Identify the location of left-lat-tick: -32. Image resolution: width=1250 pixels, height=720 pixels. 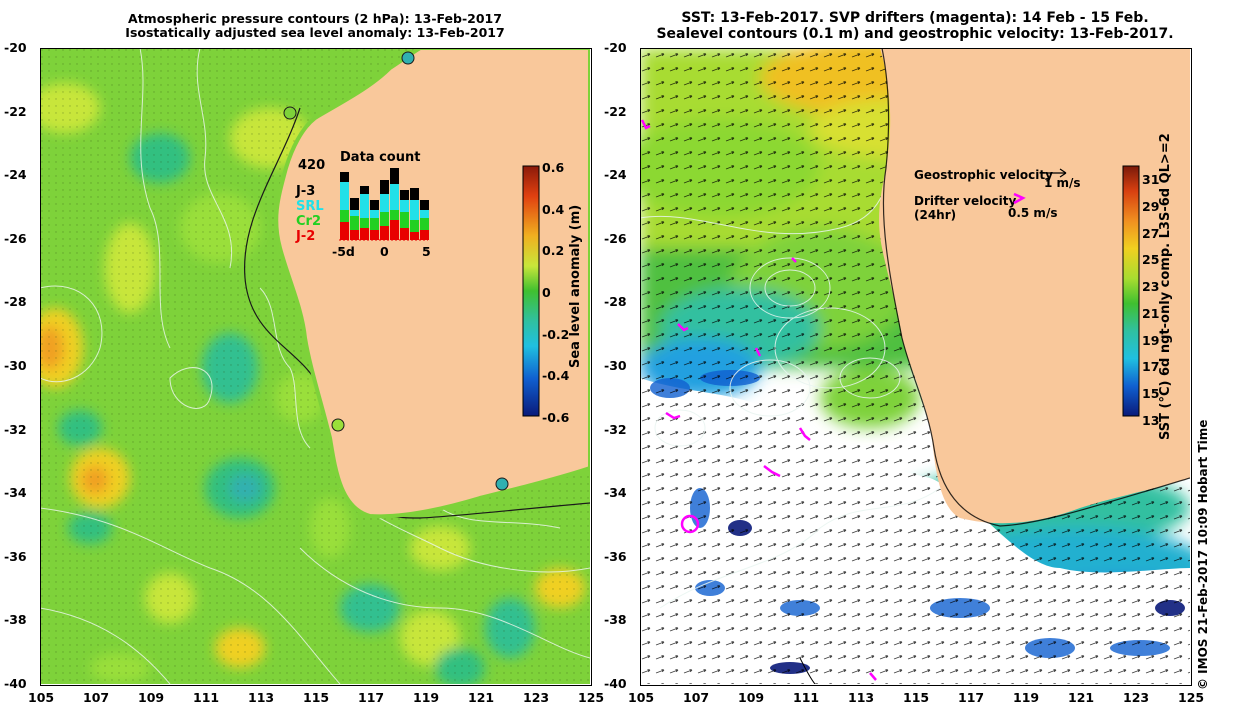
(15, 429).